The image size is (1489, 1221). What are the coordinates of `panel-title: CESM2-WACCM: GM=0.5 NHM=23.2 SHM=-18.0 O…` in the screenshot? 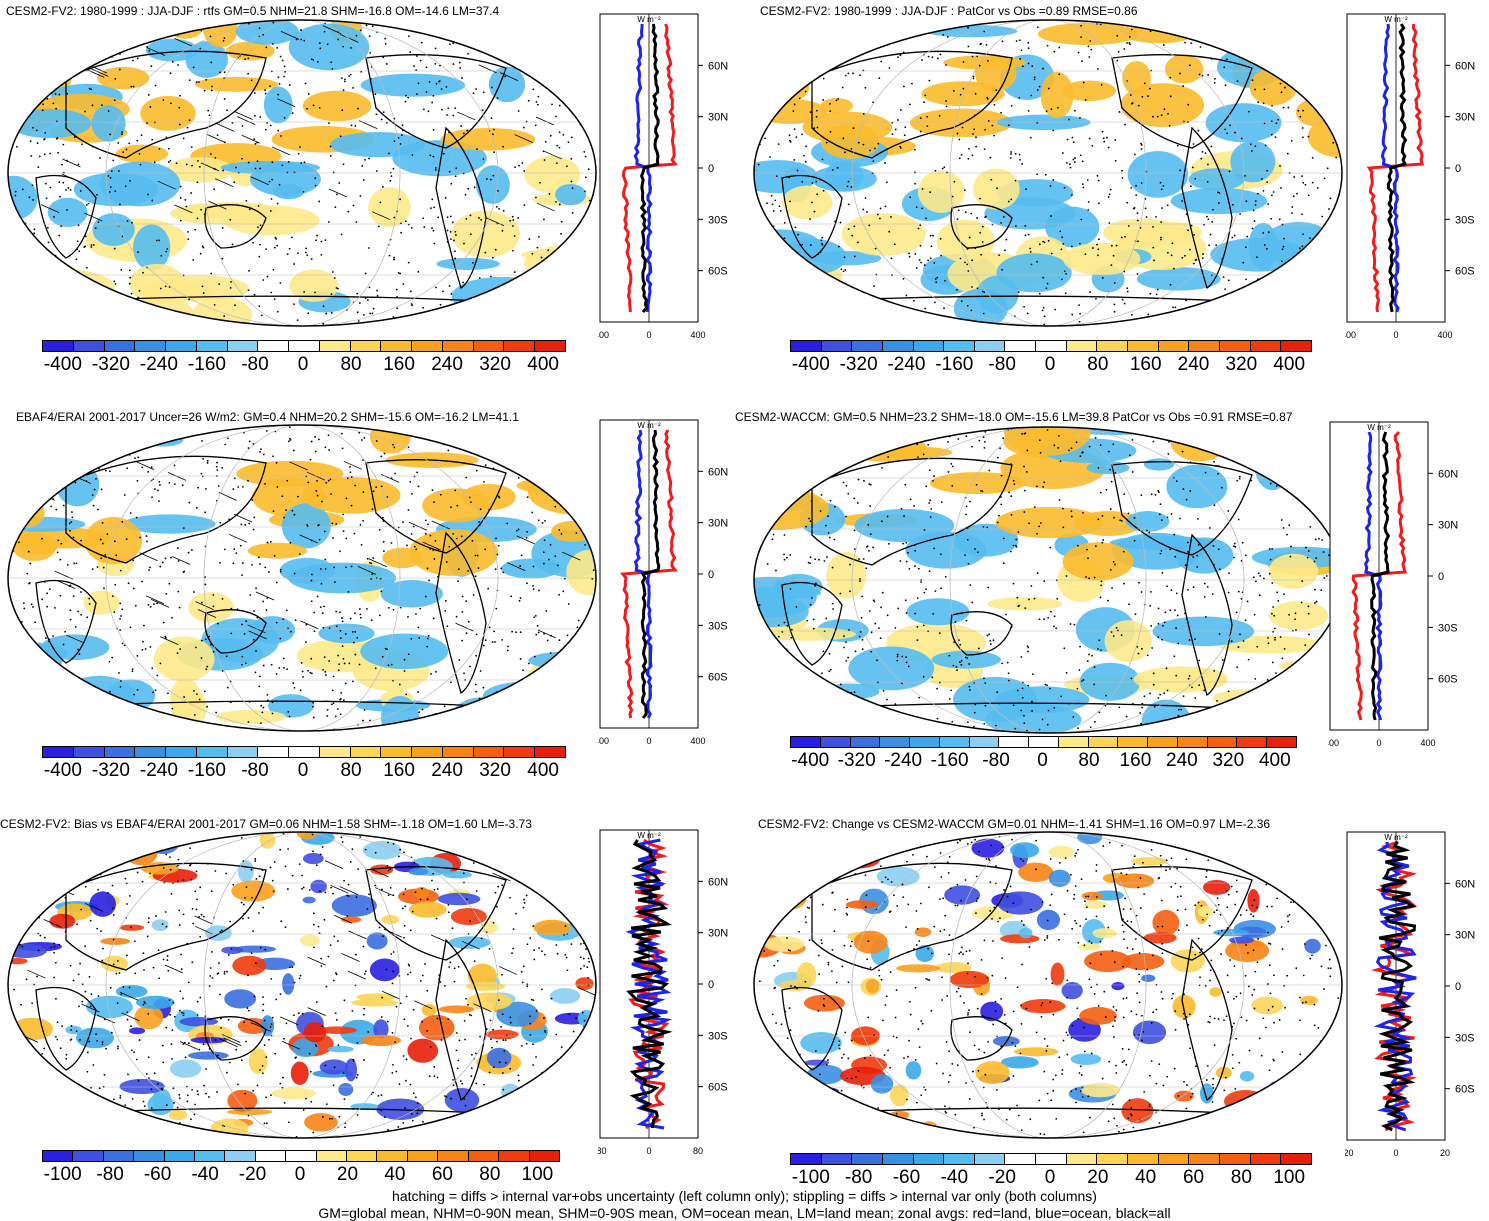 It's located at (1014, 417).